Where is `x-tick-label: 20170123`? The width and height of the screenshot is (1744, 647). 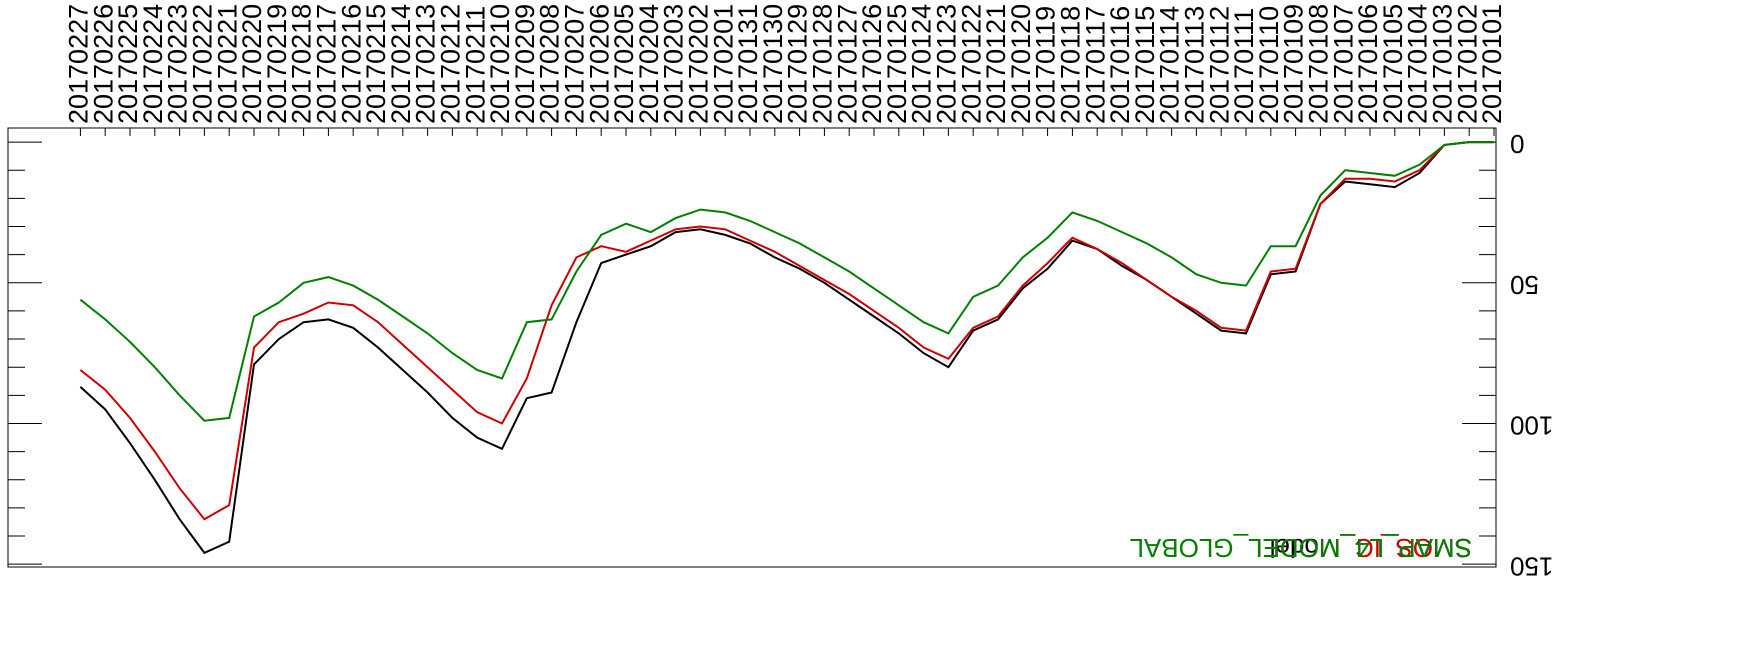
x-tick-label: 20170123 is located at coordinates (947, 64).